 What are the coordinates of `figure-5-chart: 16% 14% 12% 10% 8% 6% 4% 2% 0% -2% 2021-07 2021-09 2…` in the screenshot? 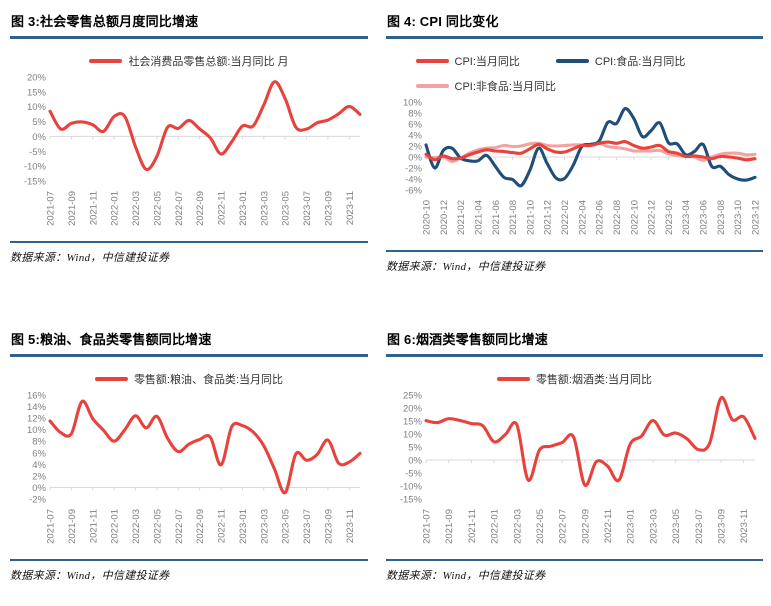 It's located at (189, 473).